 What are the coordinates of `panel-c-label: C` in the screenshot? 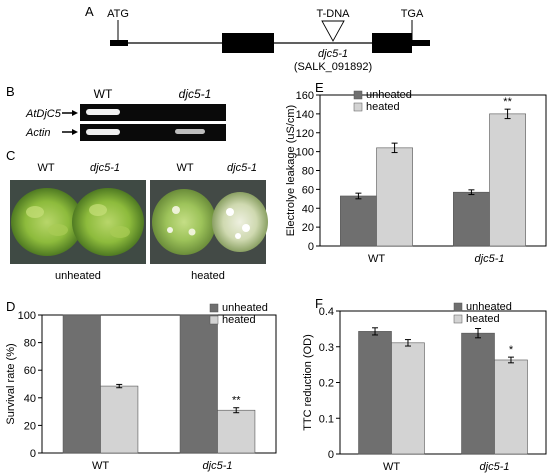 It's located at (10, 155).